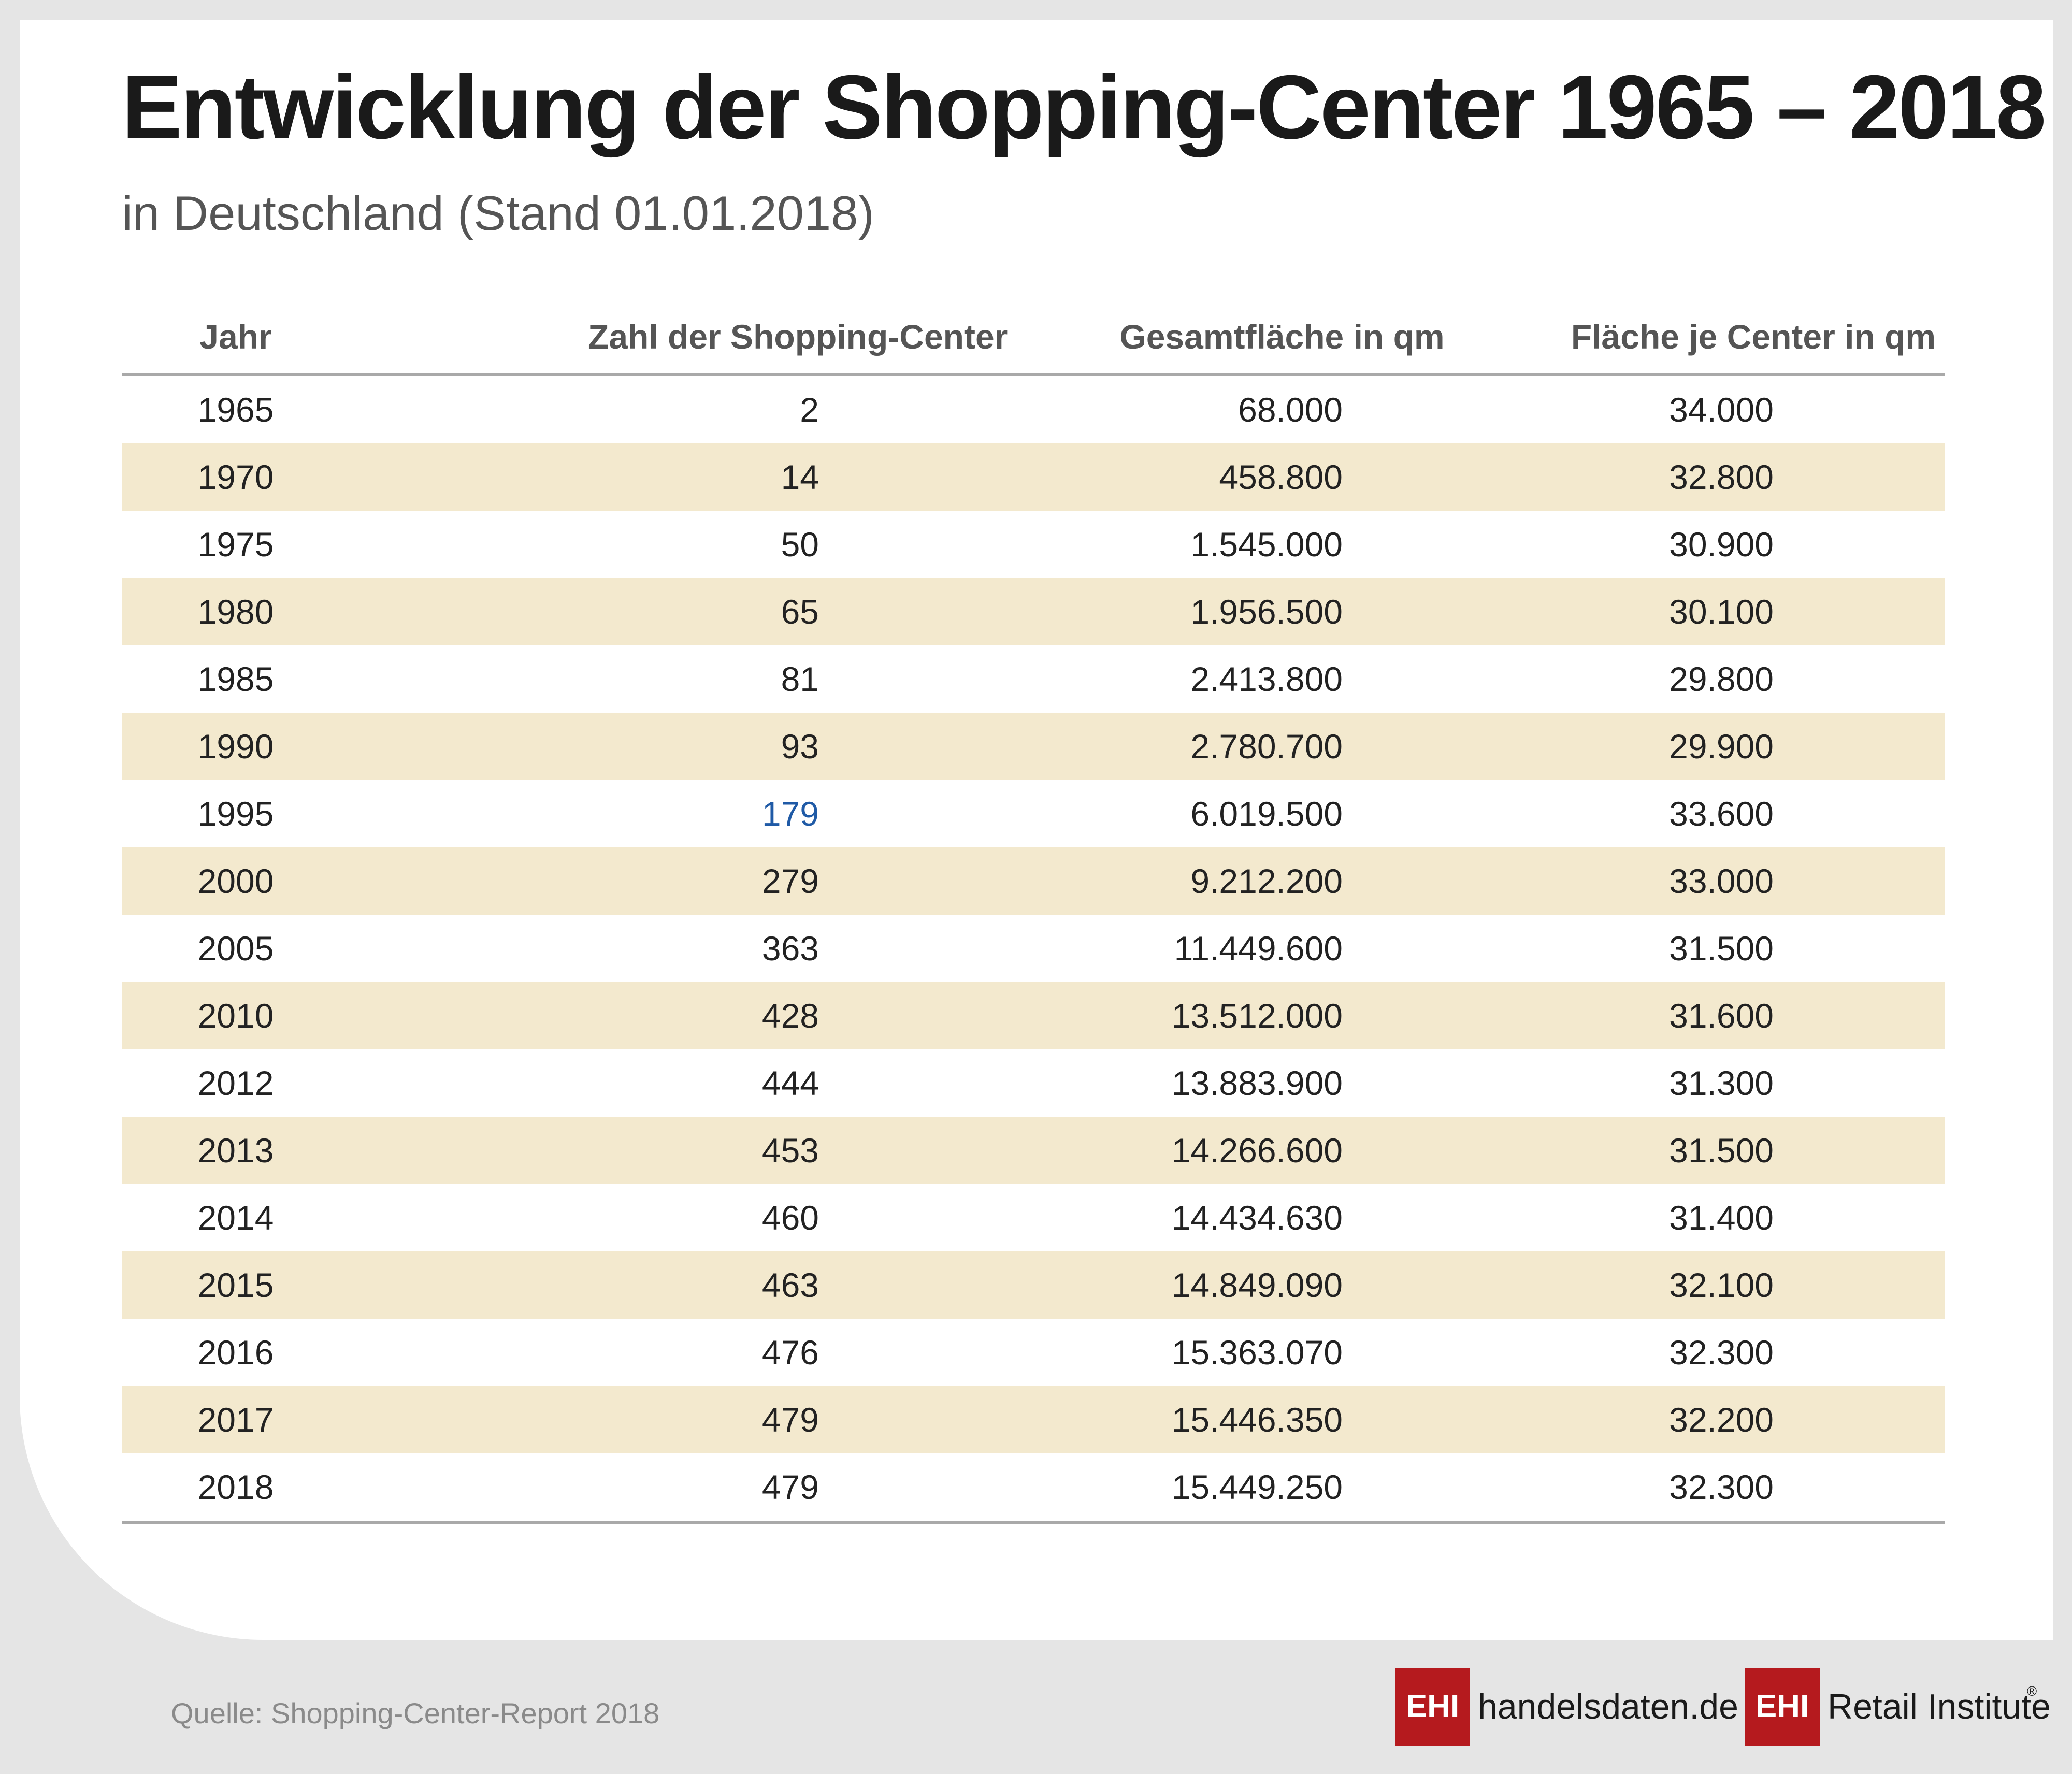  Describe the element at coordinates (1721, 1016) in the screenshot. I see `area-per-center-cell: 31.600` at that location.